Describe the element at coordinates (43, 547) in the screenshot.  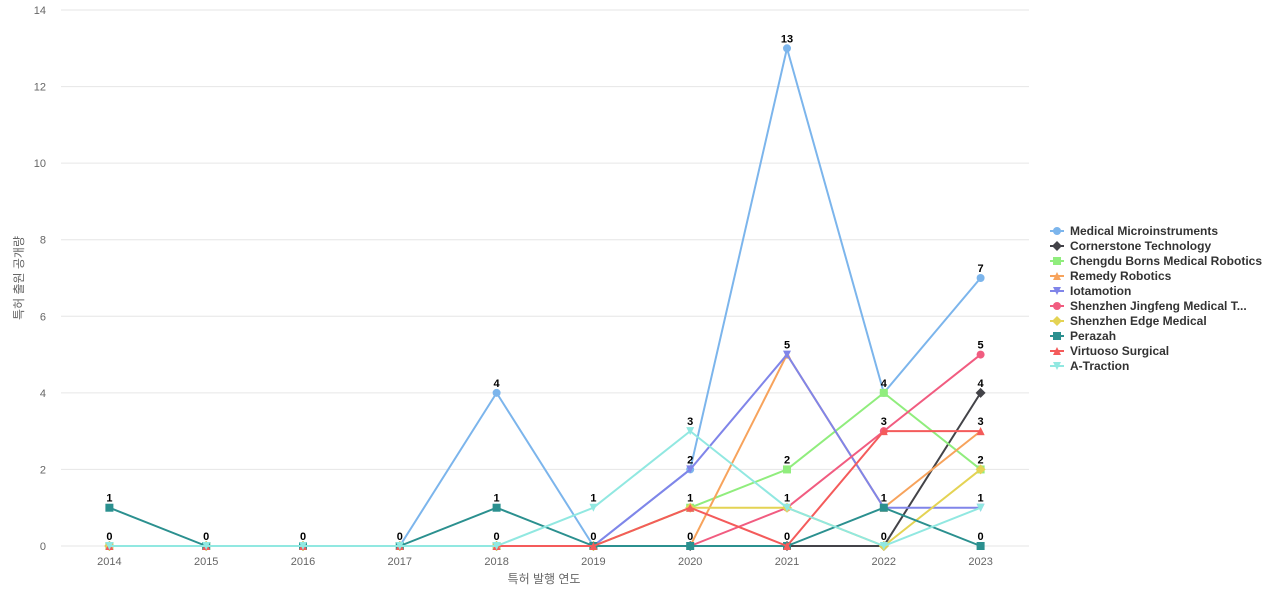
I see `y-tick-label: 0` at that location.